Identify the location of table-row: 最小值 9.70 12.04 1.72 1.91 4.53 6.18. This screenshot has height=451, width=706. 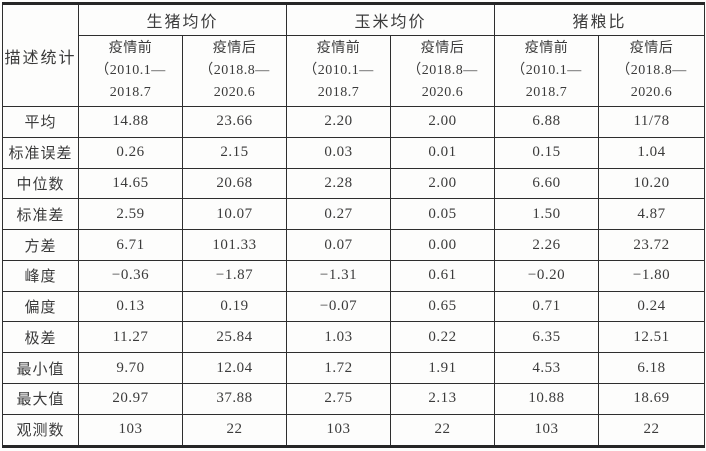
(354, 368).